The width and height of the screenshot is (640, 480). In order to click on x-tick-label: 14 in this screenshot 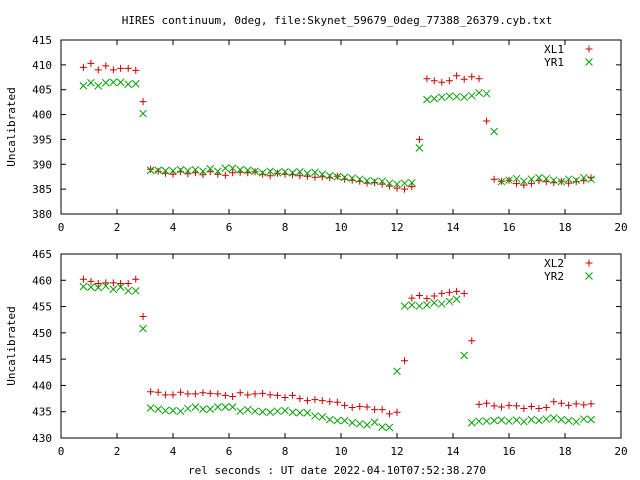, I will do `click(453, 451)`.